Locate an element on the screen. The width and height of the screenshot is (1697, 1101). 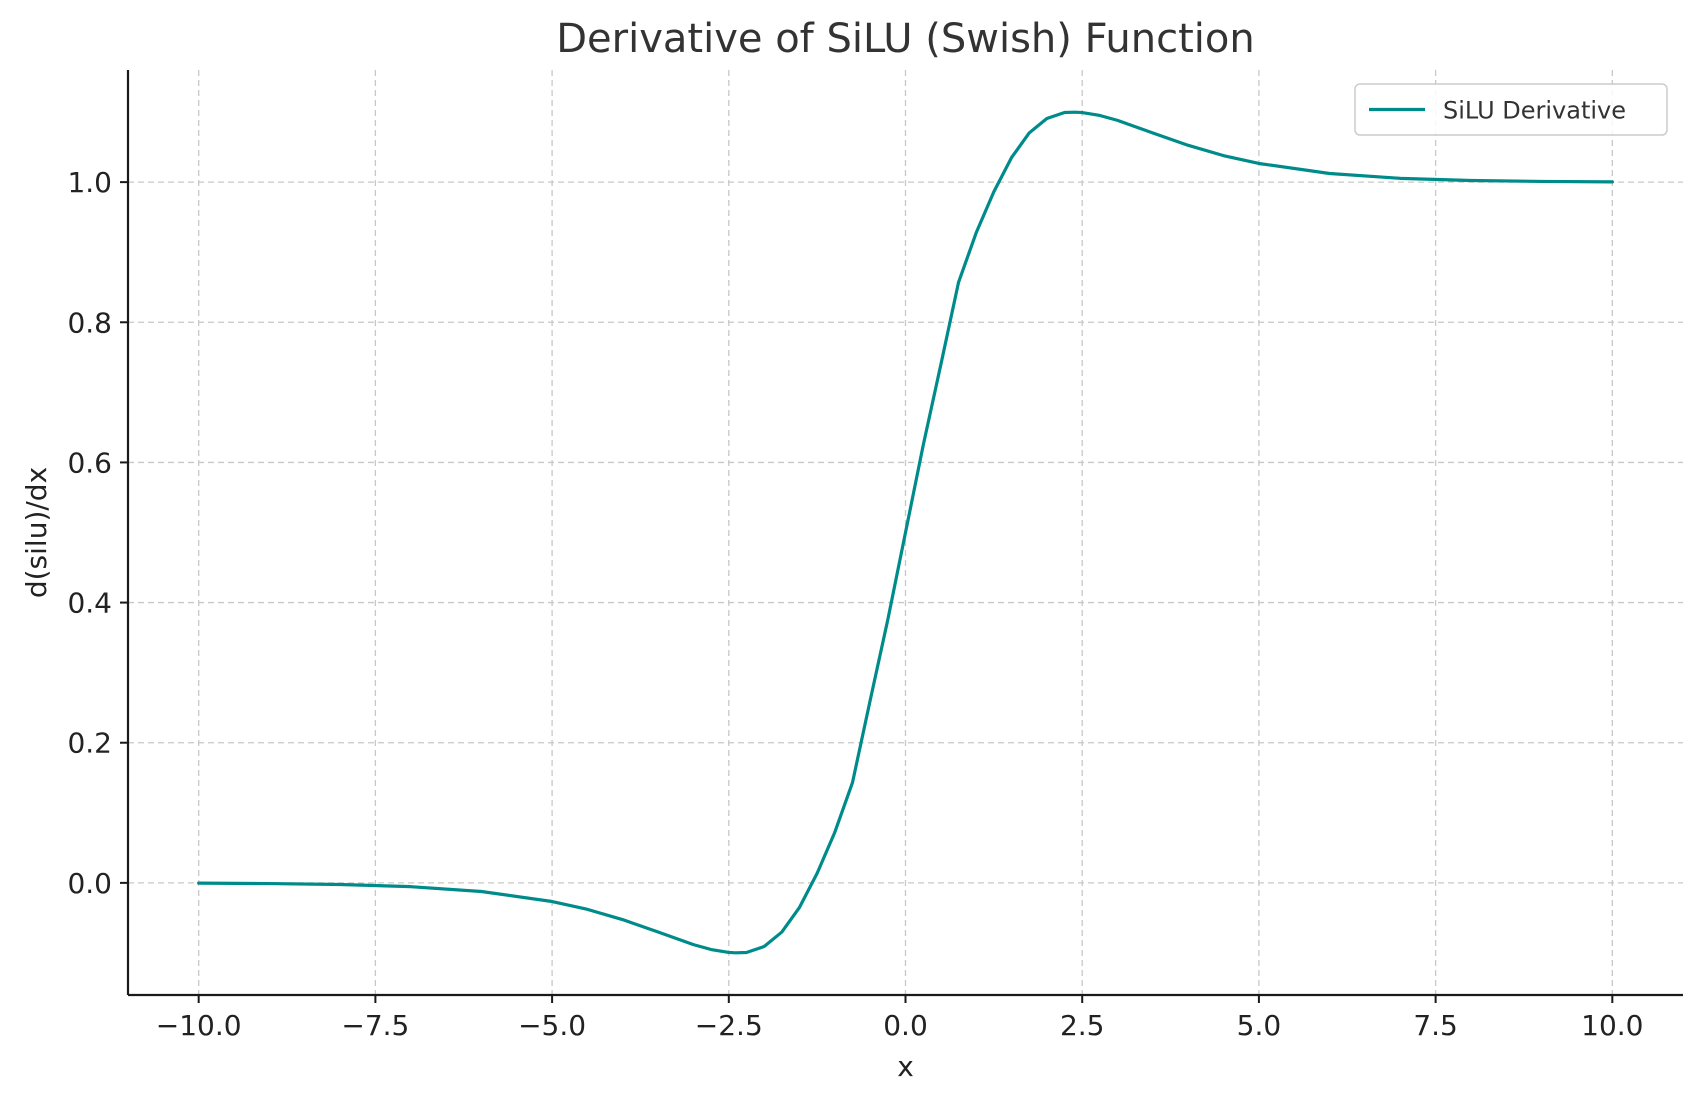
y-tick-label-5: 1.0 is located at coordinates (89, 182).